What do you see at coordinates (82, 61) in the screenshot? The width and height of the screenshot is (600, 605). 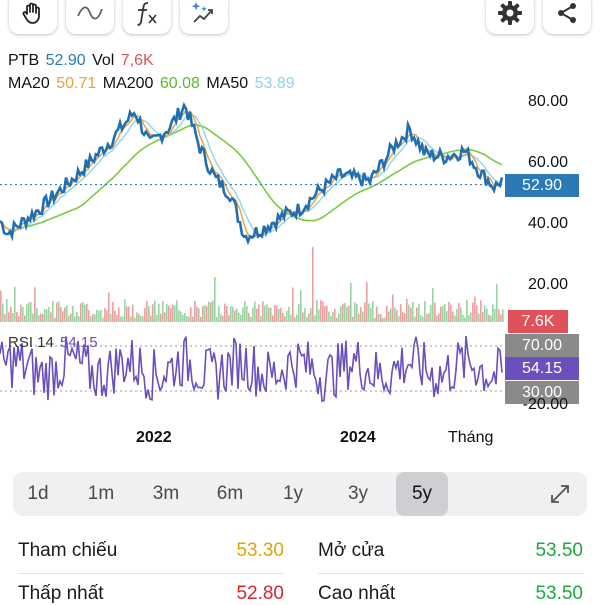 I see `legend-row-1: PTB 52.90 Vol 7,6K` at bounding box center [82, 61].